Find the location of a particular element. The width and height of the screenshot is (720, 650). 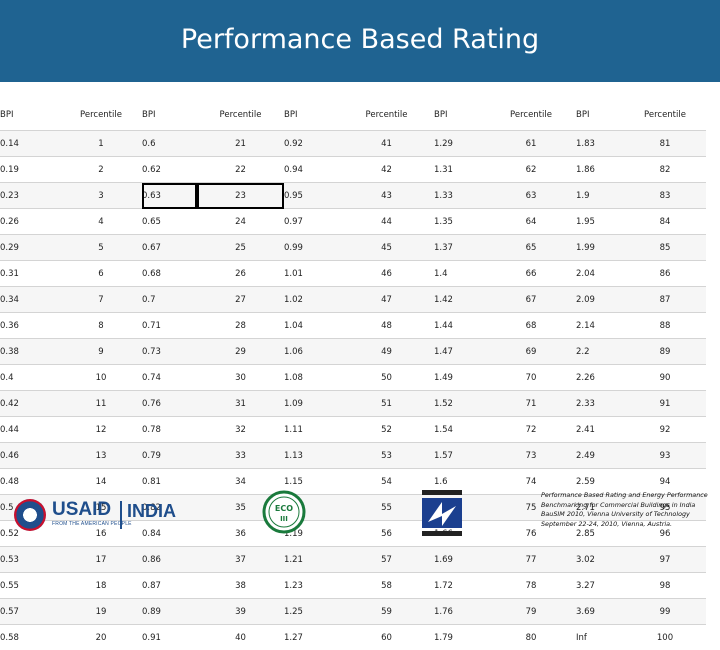

bpi-cell: 0.14 is located at coordinates (30, 144).